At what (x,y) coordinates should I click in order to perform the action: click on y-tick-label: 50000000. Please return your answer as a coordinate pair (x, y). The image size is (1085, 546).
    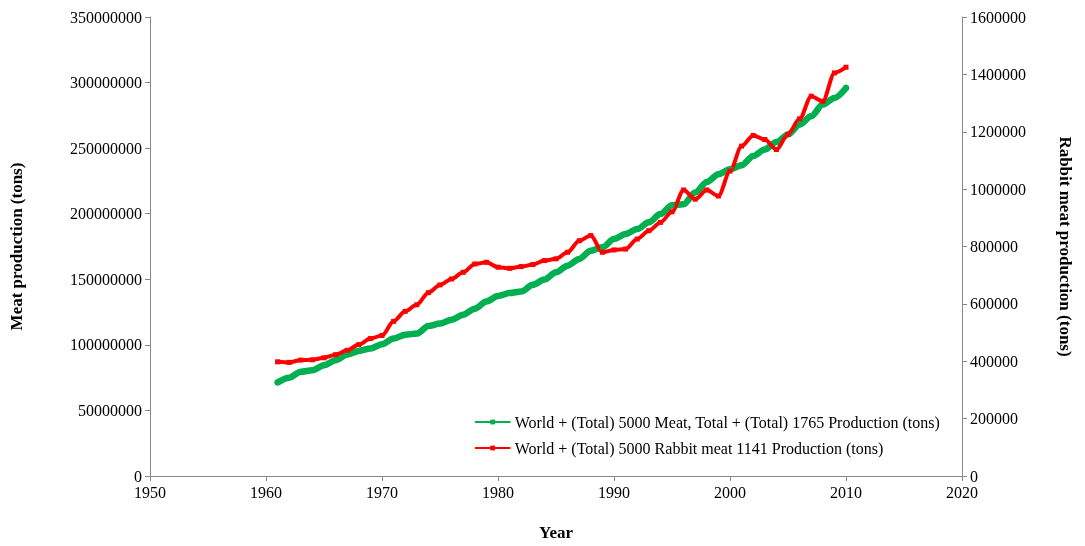
    Looking at the image, I should click on (110, 410).